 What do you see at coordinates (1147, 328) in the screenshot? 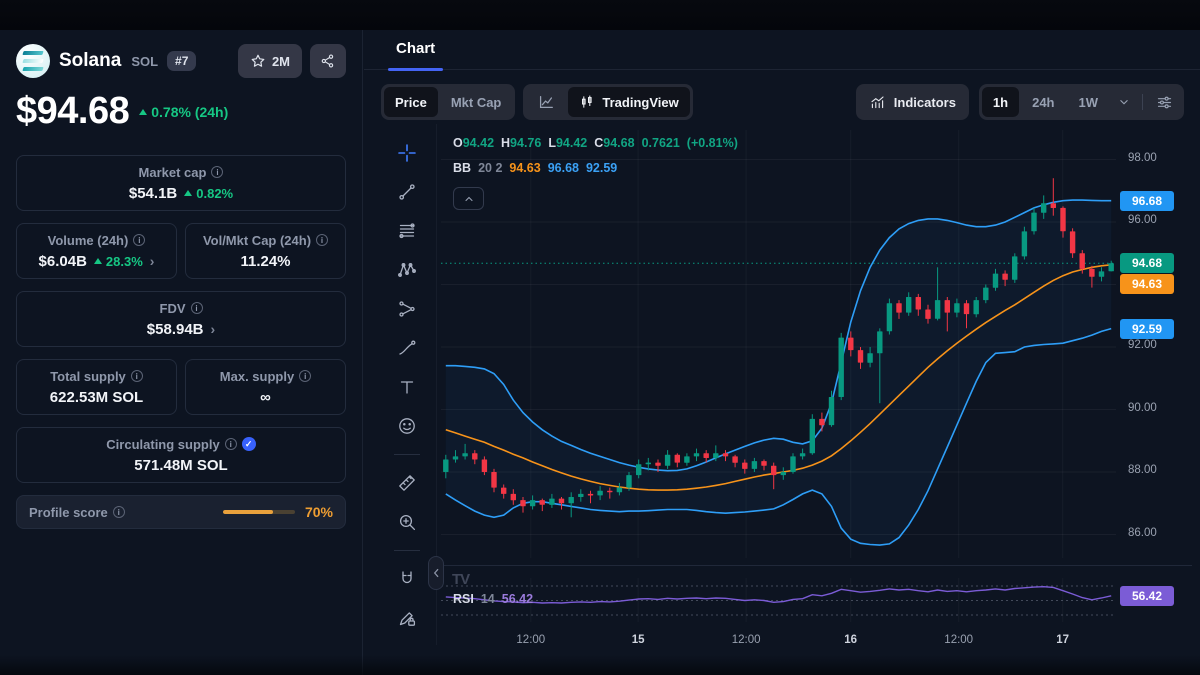
I see `price-badge: 92.59` at bounding box center [1147, 328].